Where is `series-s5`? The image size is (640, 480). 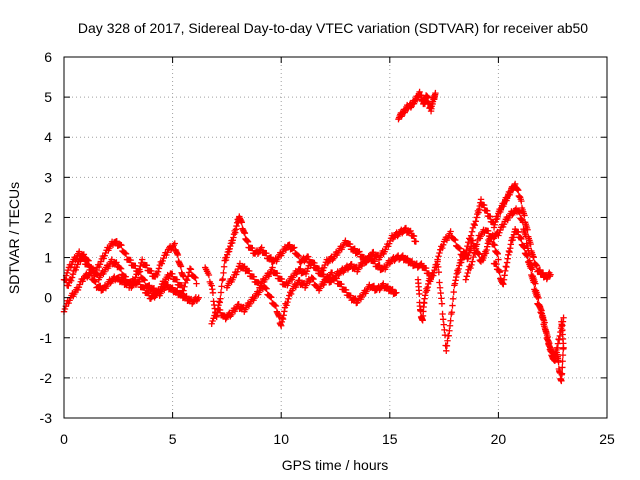 series-s5 is located at coordinates (304, 299).